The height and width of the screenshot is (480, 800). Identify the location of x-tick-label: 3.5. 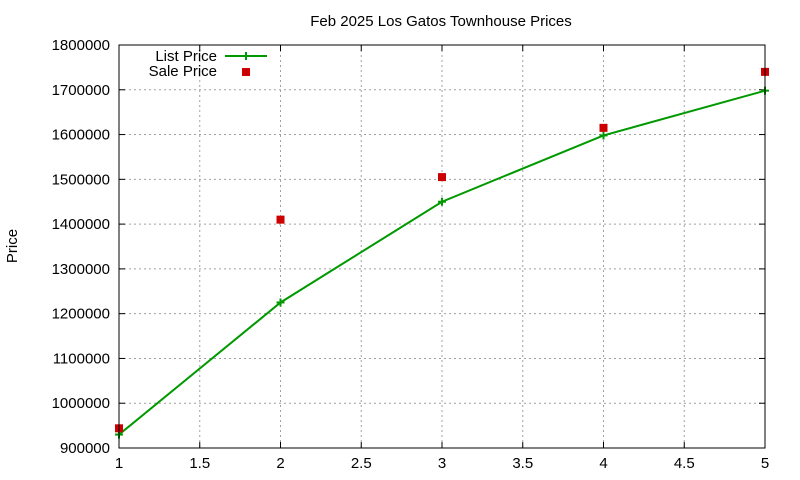
(522, 463).